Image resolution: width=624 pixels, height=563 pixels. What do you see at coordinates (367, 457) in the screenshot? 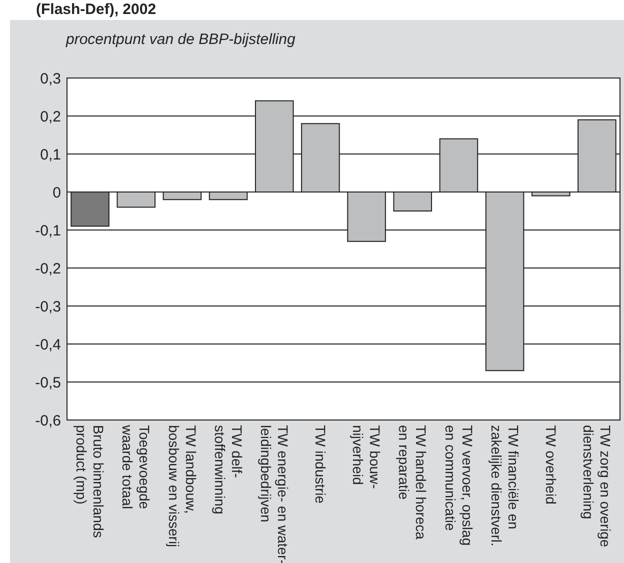
I see `x-tick-label: TW bouw- nijverheid` at bounding box center [367, 457].